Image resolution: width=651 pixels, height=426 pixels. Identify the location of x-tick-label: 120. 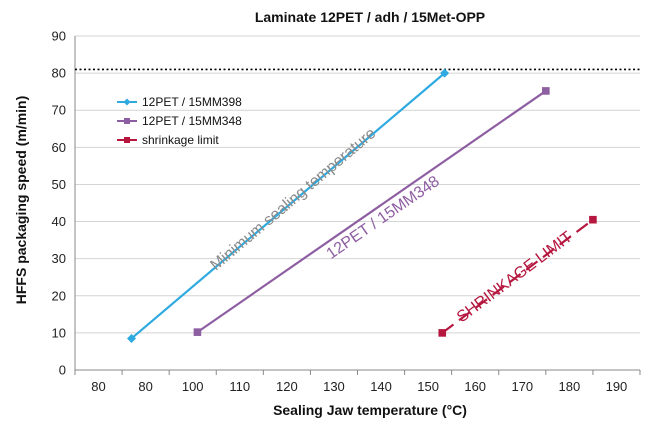
(287, 386).